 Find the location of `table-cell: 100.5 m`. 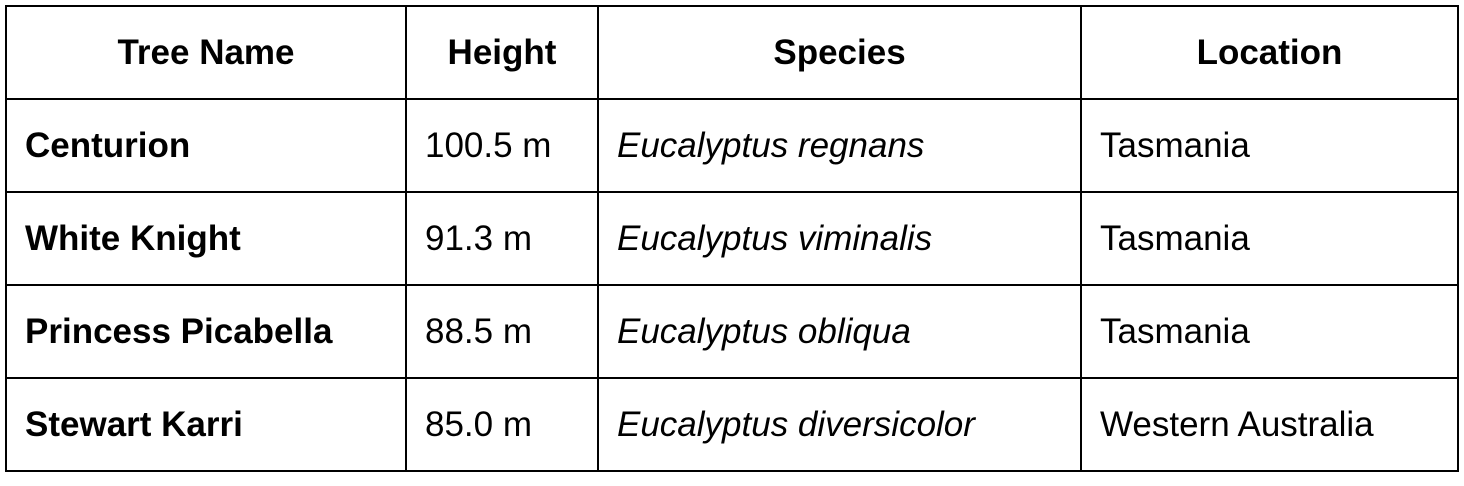

table-cell: 100.5 m is located at coordinates (502, 145).